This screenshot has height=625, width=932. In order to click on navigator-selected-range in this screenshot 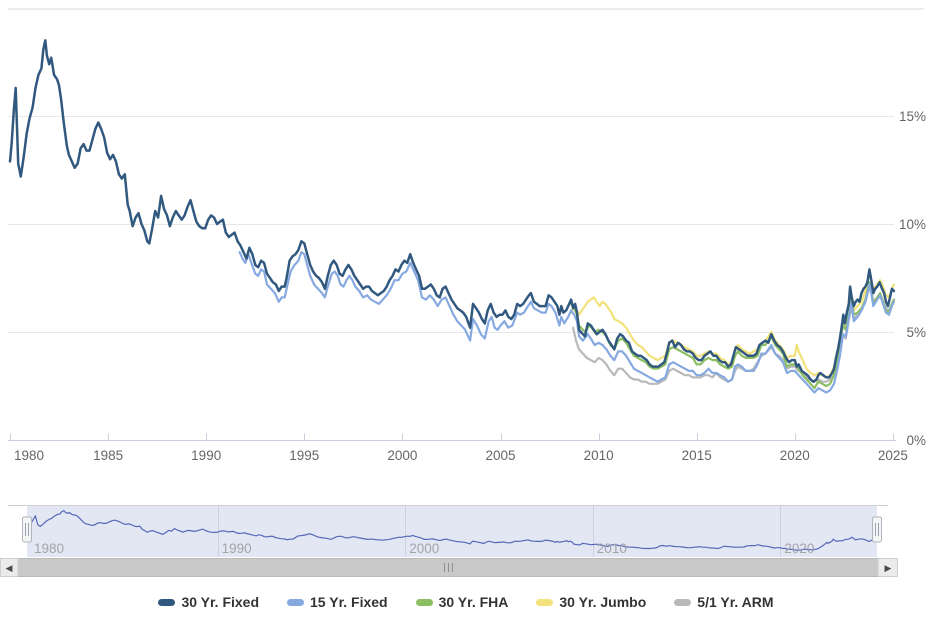, I will do `click(452, 531)`.